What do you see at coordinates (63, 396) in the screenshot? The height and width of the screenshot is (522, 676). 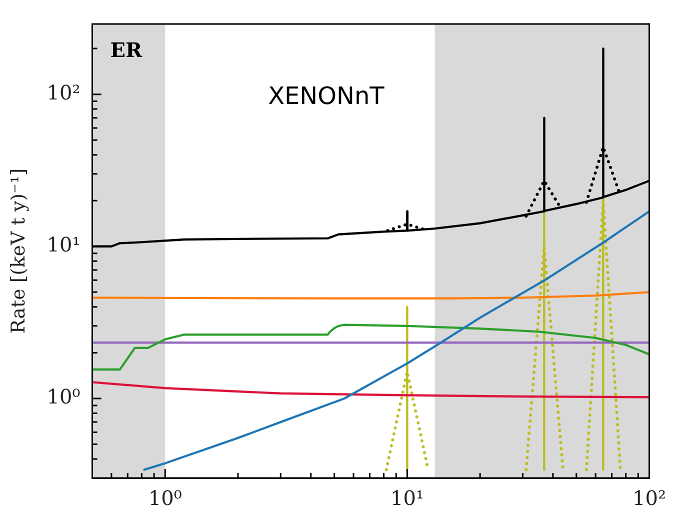 I see `y-tick-label: 10⁰` at bounding box center [63, 396].